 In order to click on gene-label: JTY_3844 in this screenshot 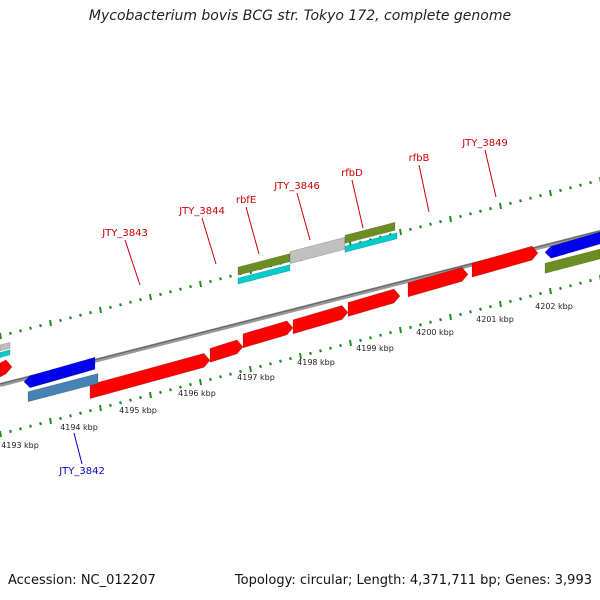, I will do `click(201, 211)`.